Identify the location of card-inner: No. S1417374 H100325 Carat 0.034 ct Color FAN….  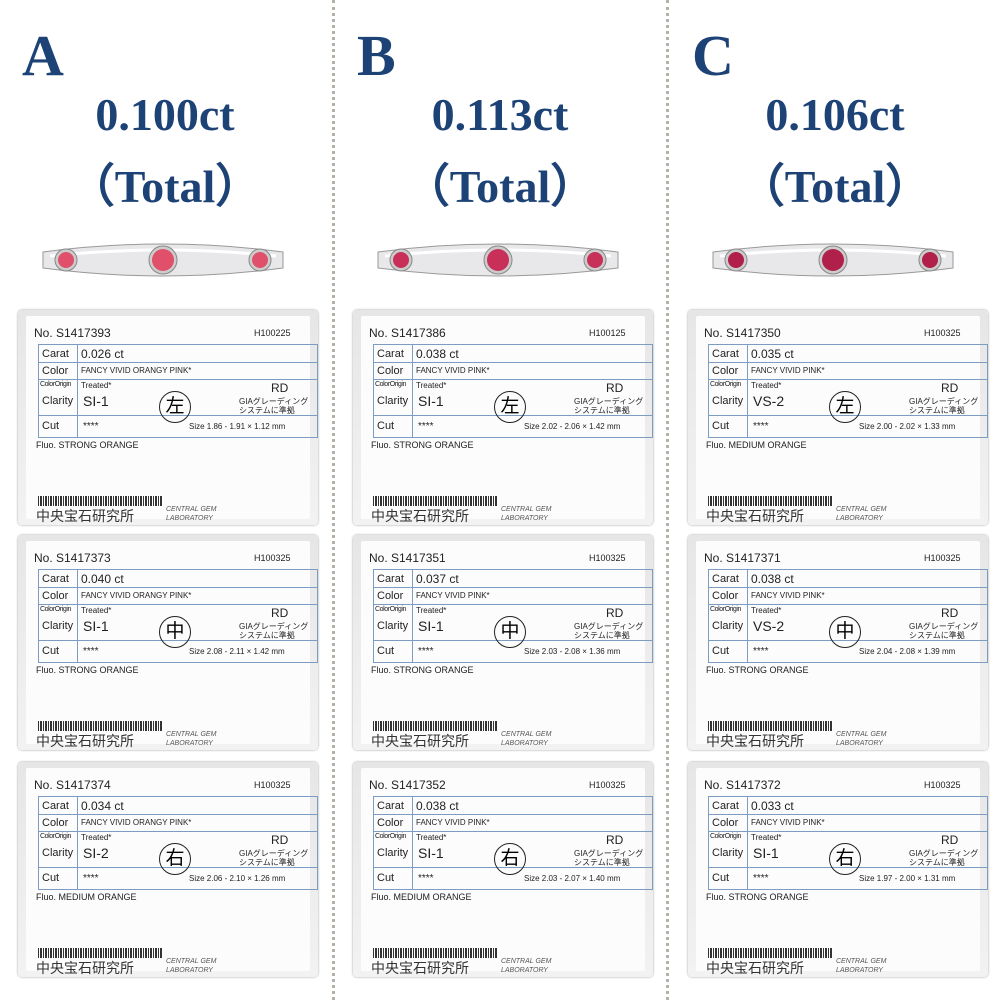
(172, 872).